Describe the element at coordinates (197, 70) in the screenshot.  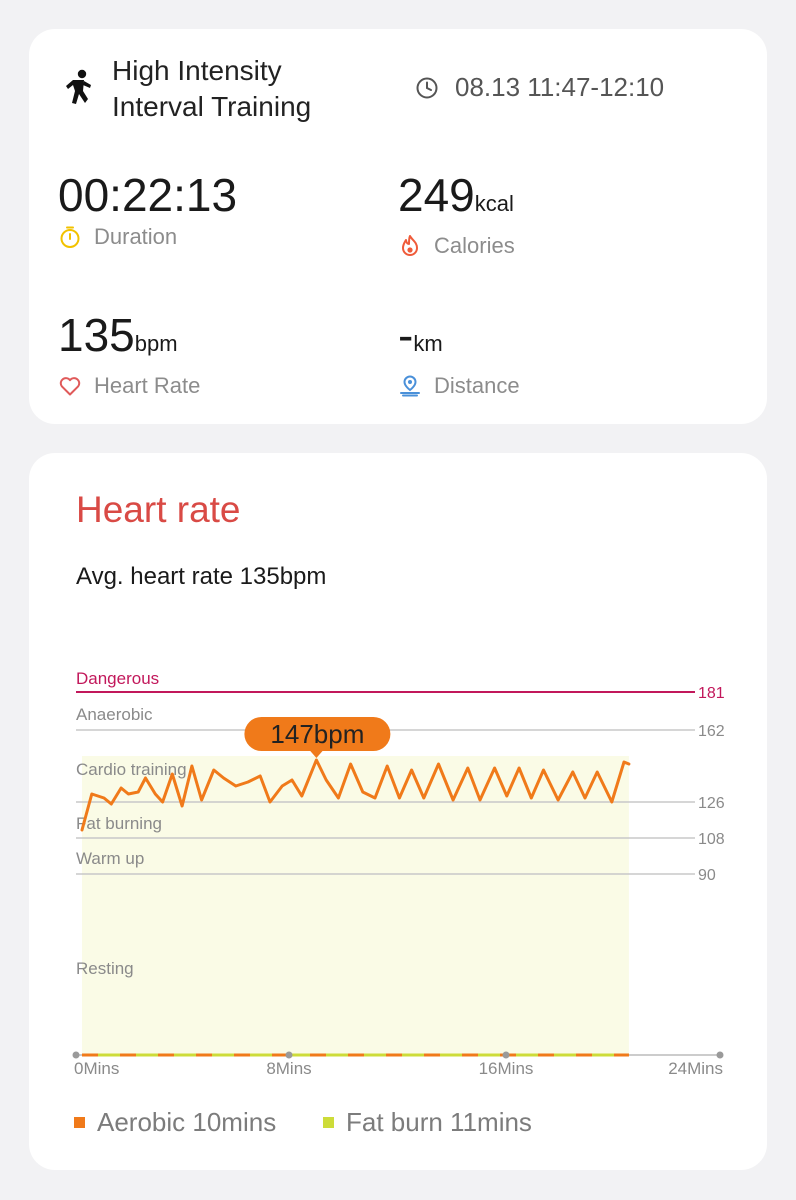
I see `workout-title-line1: High Intensity` at that location.